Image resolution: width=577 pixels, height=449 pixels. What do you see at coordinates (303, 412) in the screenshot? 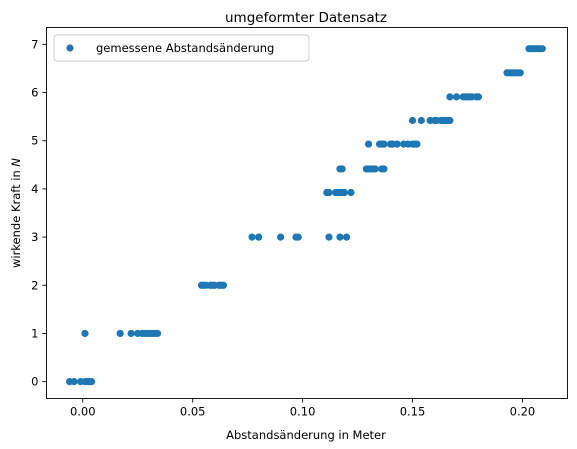
I see `x-tick-label: 0.10` at bounding box center [303, 412].